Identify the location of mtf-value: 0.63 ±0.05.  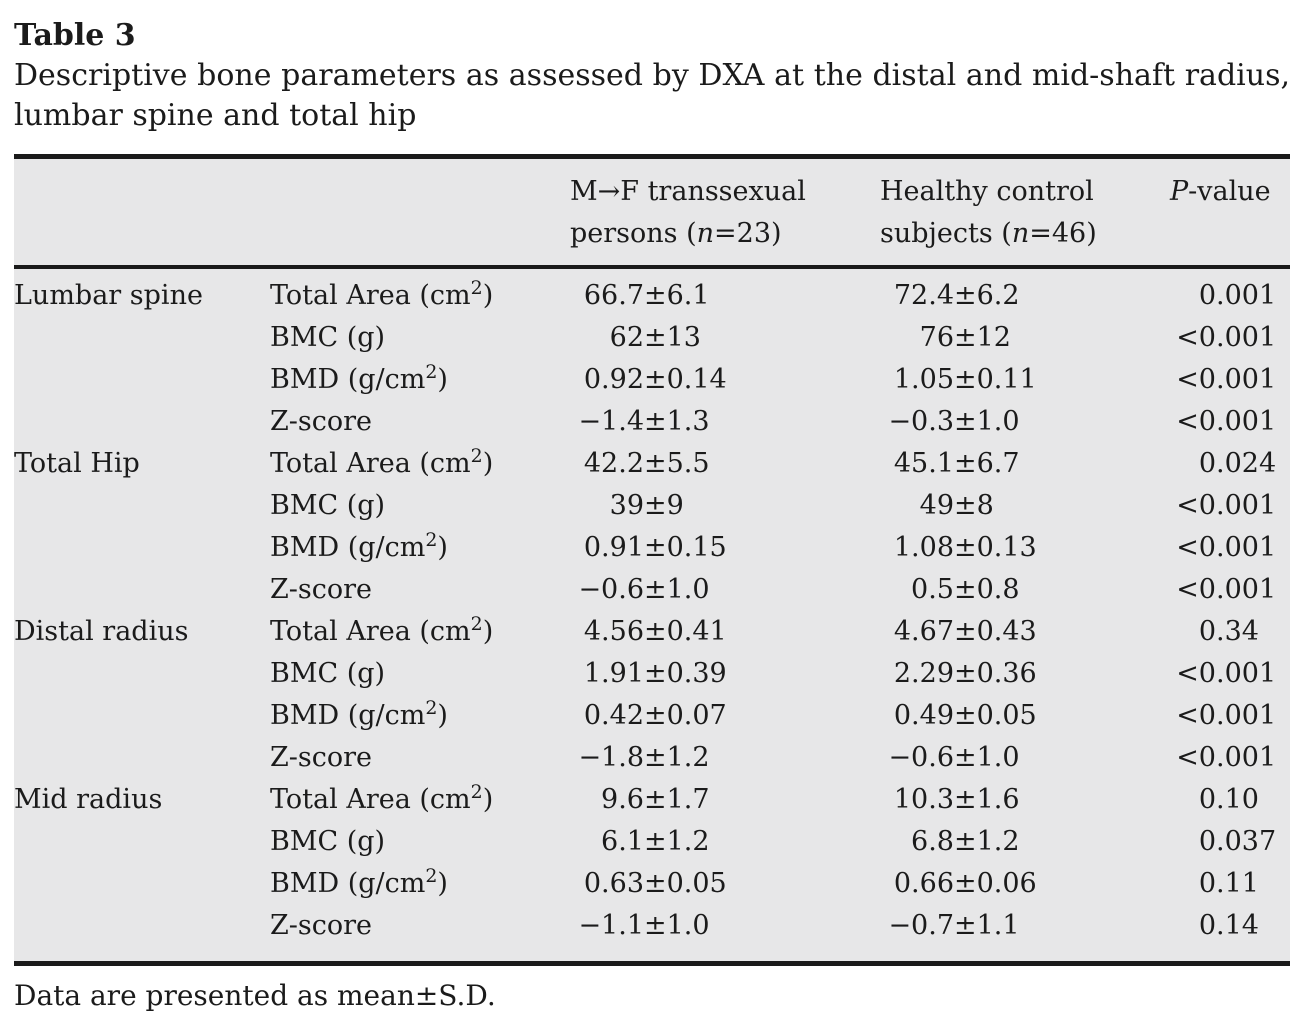
(655, 883).